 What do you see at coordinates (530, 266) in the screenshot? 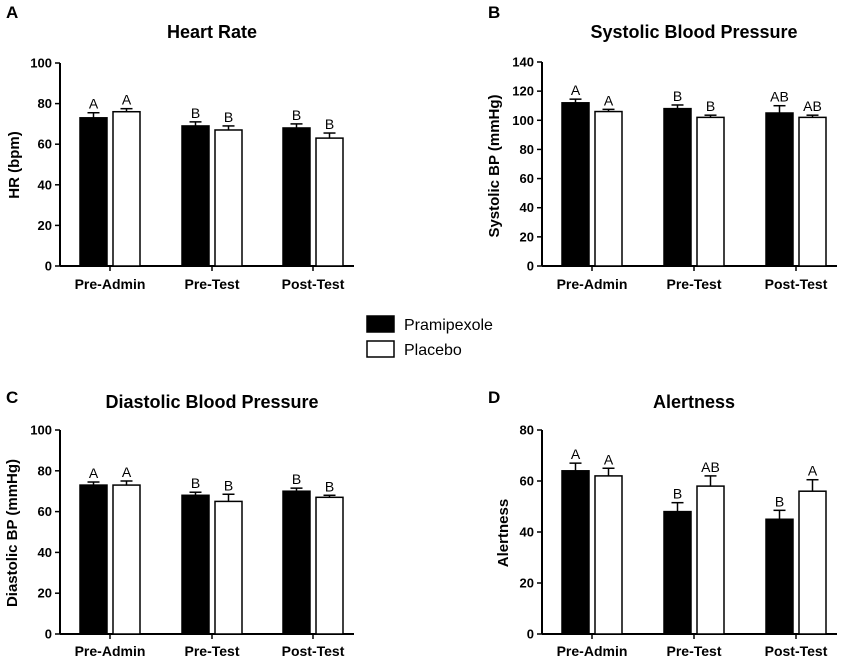
I see `y-tick-label-b-0: 0` at bounding box center [530, 266].